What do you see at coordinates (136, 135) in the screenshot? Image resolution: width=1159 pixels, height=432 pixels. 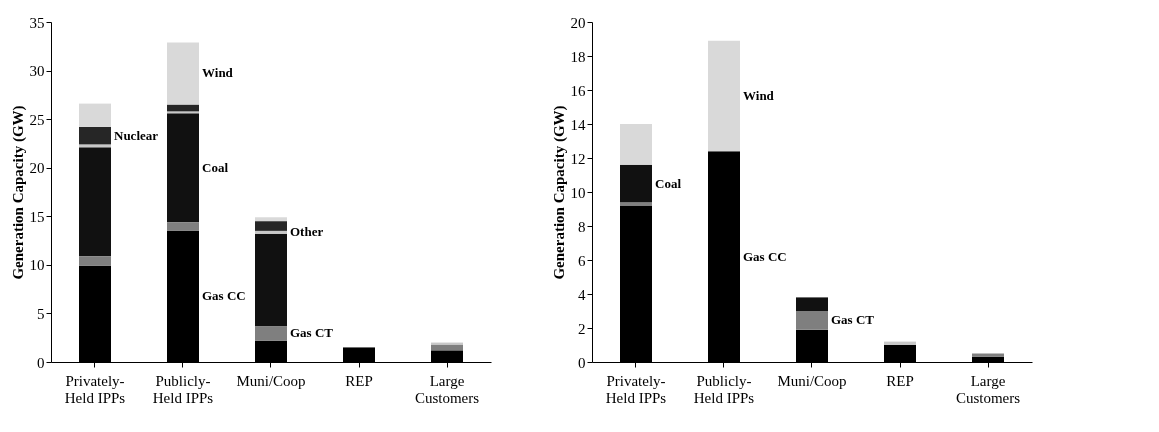 I see `series-label: Nuclear` at bounding box center [136, 135].